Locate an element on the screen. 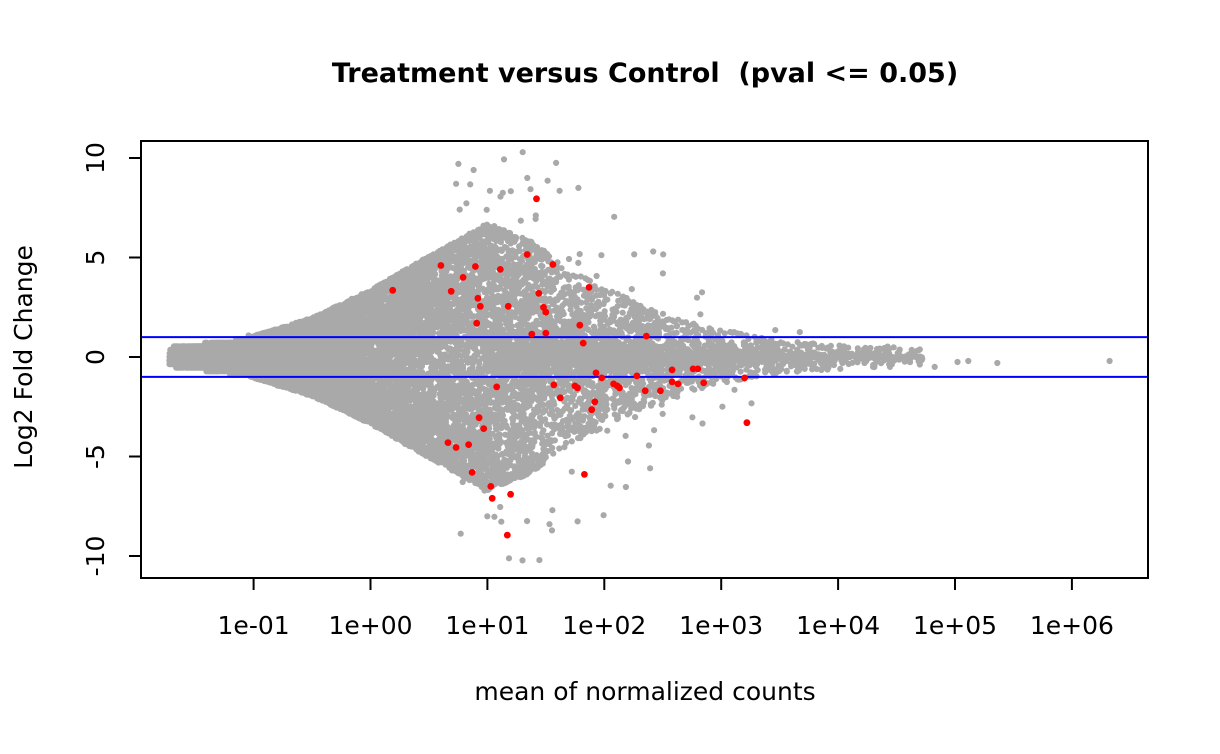 The height and width of the screenshot is (754, 1220). x-tick-label: 1e+06 is located at coordinates (1072, 625).